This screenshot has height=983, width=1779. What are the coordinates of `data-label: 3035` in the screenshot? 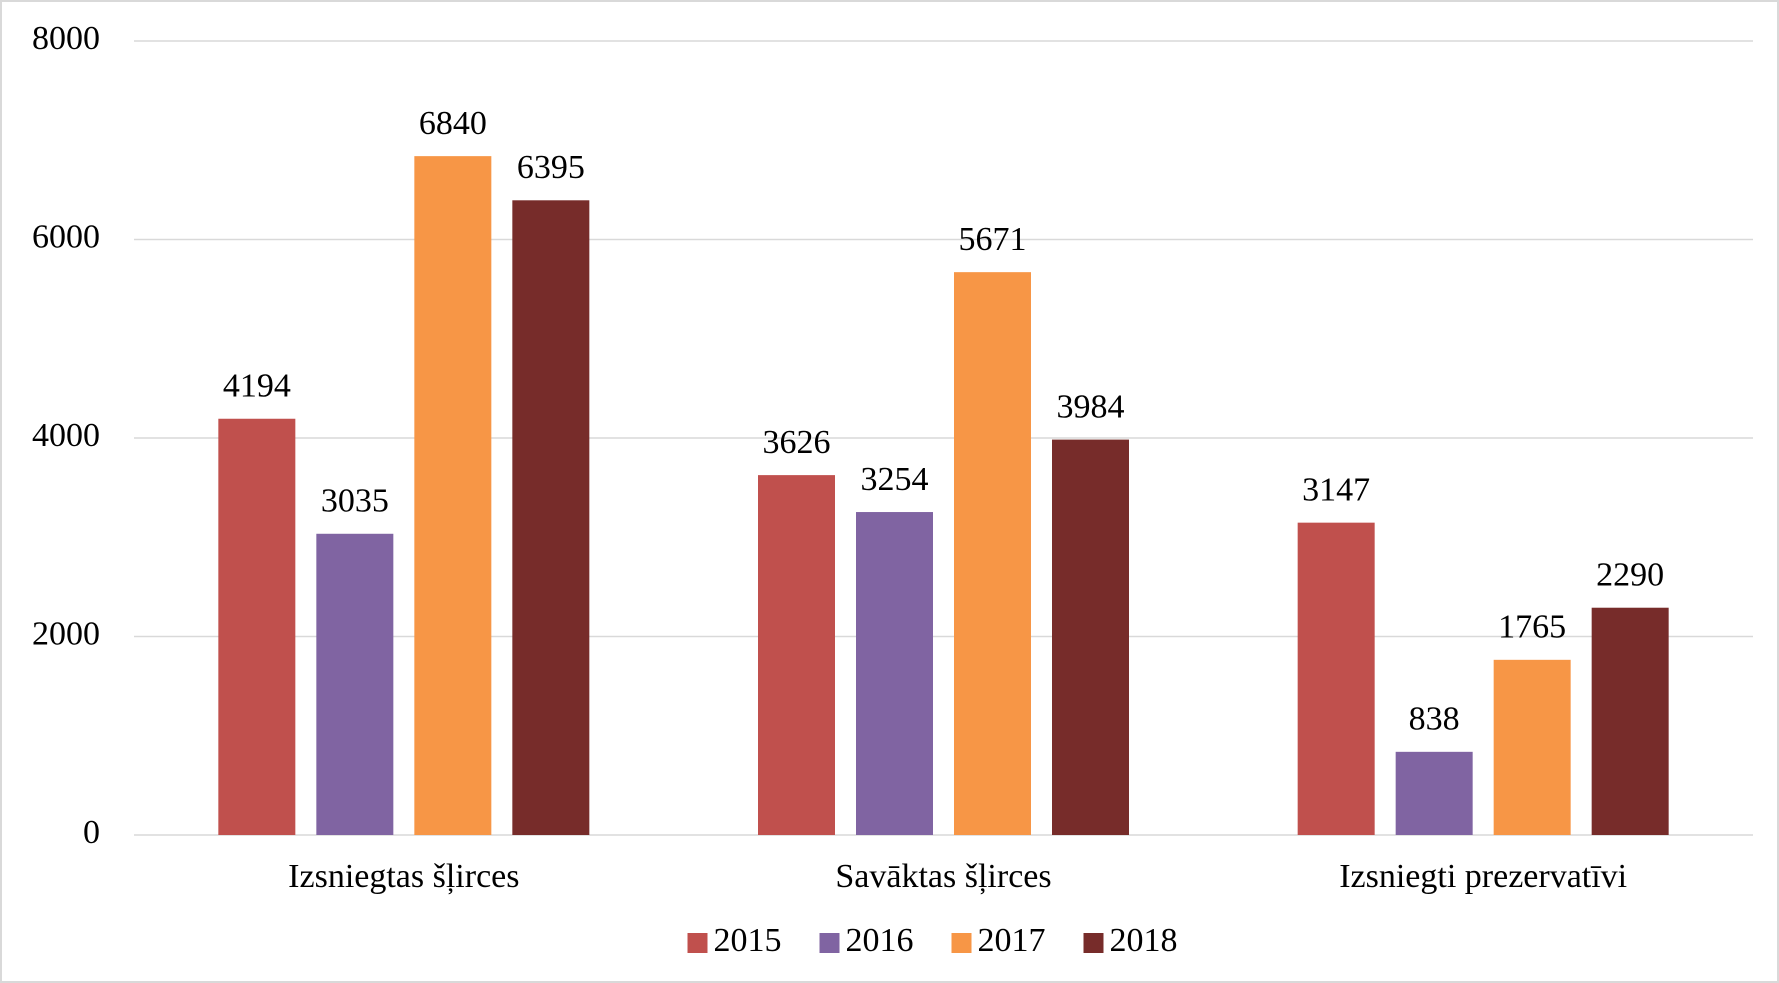 It's located at (355, 501).